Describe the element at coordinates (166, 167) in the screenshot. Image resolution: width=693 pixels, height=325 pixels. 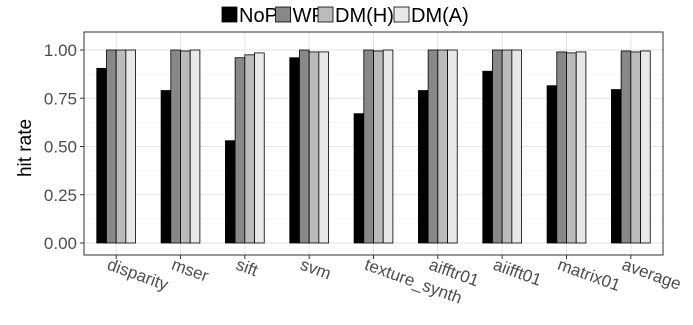
I see `bar-nop-mser` at that location.